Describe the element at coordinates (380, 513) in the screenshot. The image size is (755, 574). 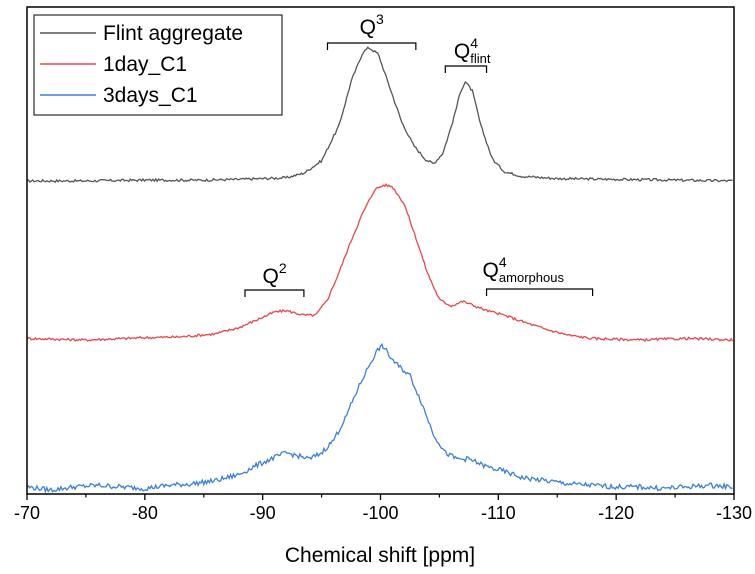
I see `x-tick-label: -100` at that location.